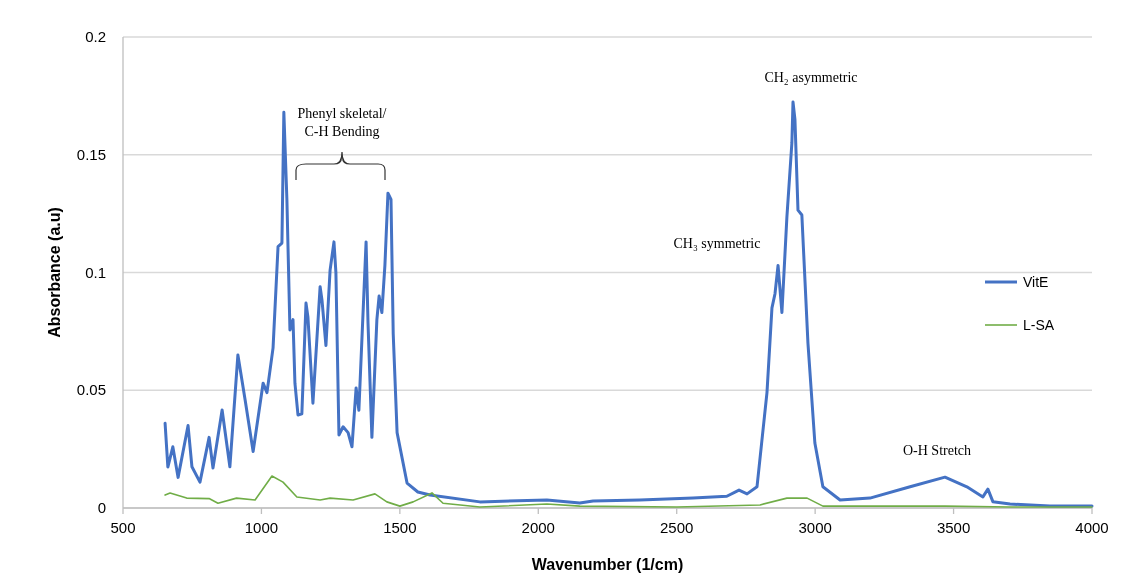  I want to click on x-tick-label: 1500, so click(400, 527).